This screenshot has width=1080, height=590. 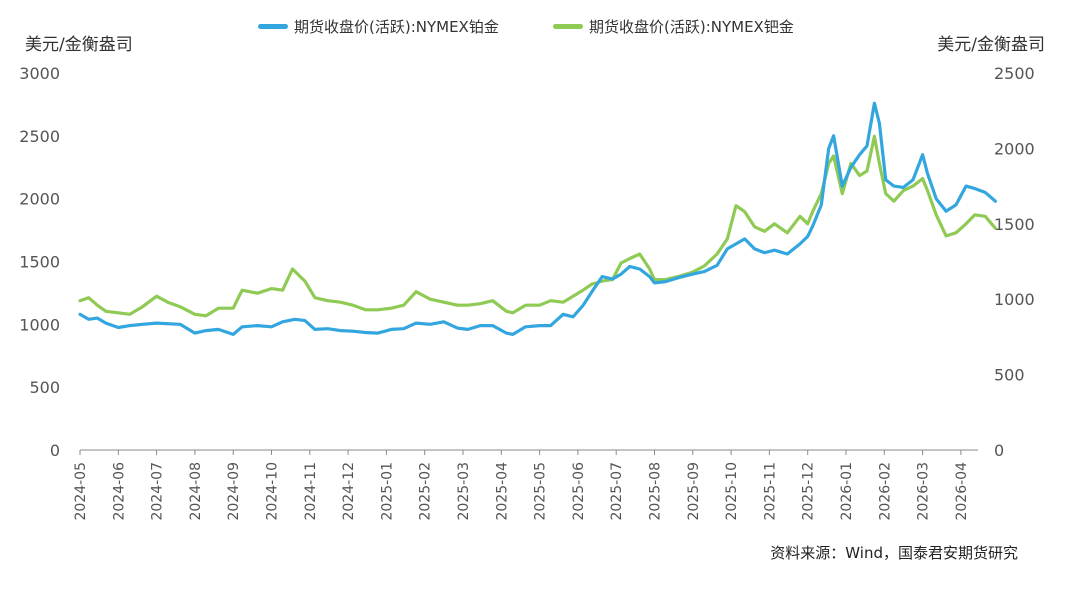 What do you see at coordinates (541, 491) in the screenshot?
I see `x-tick-label: 2025-05` at bounding box center [541, 491].